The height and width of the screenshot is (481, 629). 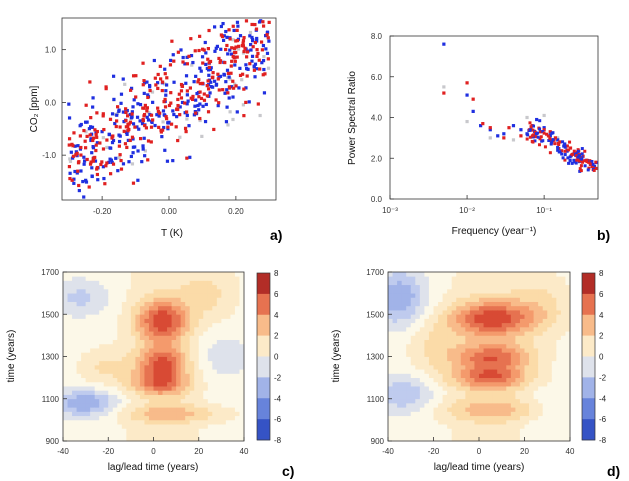 I want to click on panel-c-colorbar-segment, so click(x=263, y=367).